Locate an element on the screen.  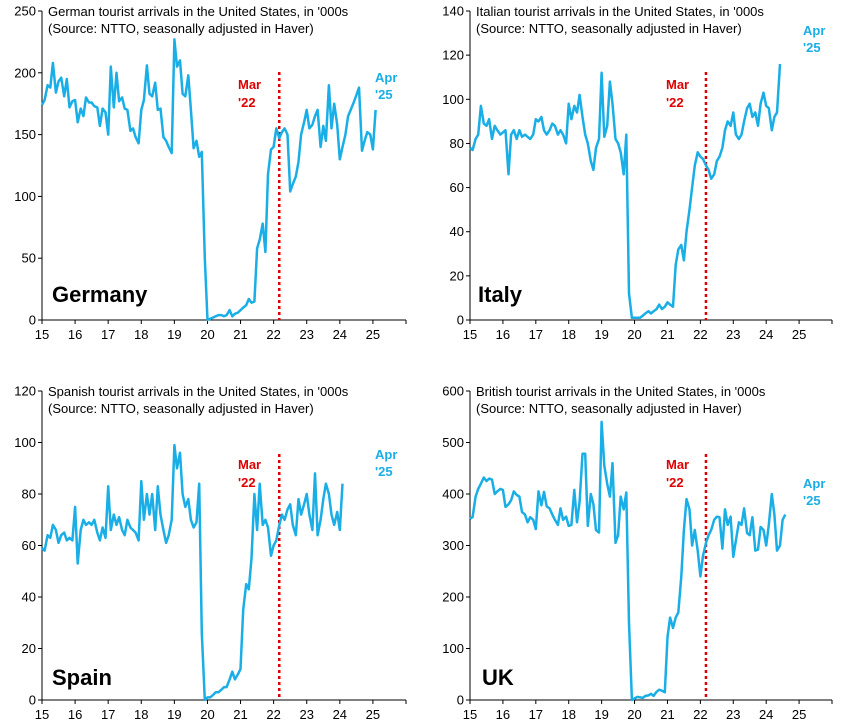
uk-end-label-month: Apr is located at coordinates (814, 483).